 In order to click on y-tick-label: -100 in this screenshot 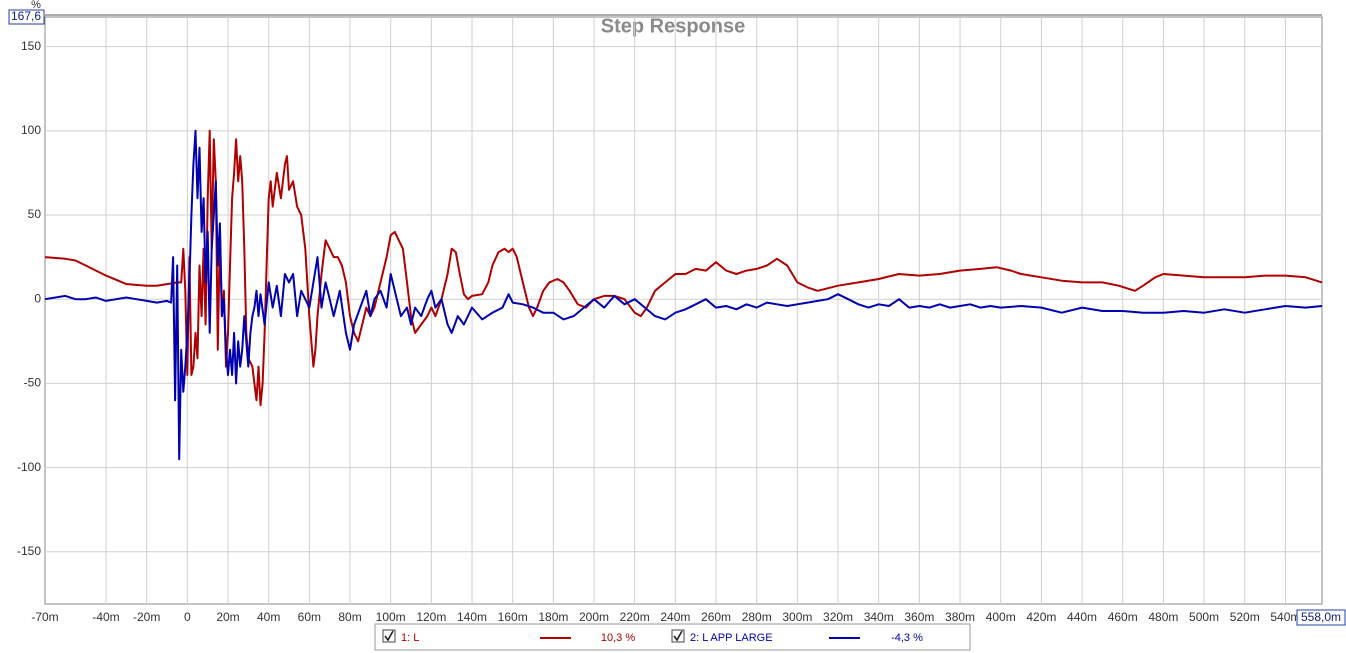, I will do `click(29, 467)`.